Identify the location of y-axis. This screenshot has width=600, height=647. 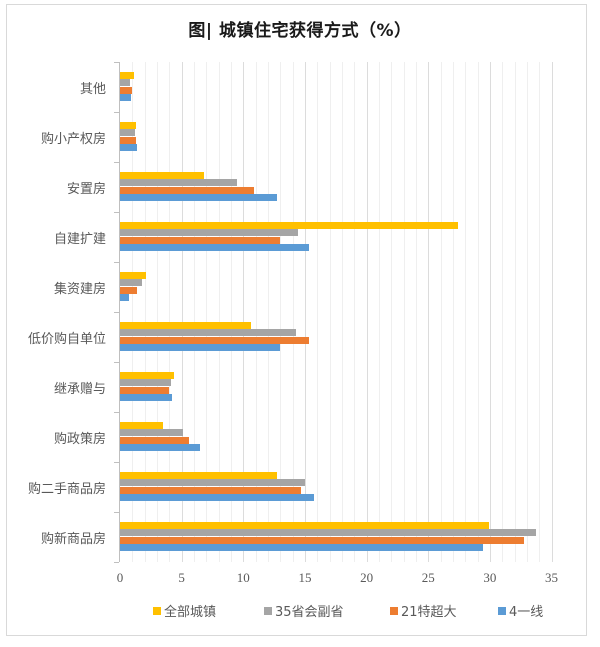
(119, 312).